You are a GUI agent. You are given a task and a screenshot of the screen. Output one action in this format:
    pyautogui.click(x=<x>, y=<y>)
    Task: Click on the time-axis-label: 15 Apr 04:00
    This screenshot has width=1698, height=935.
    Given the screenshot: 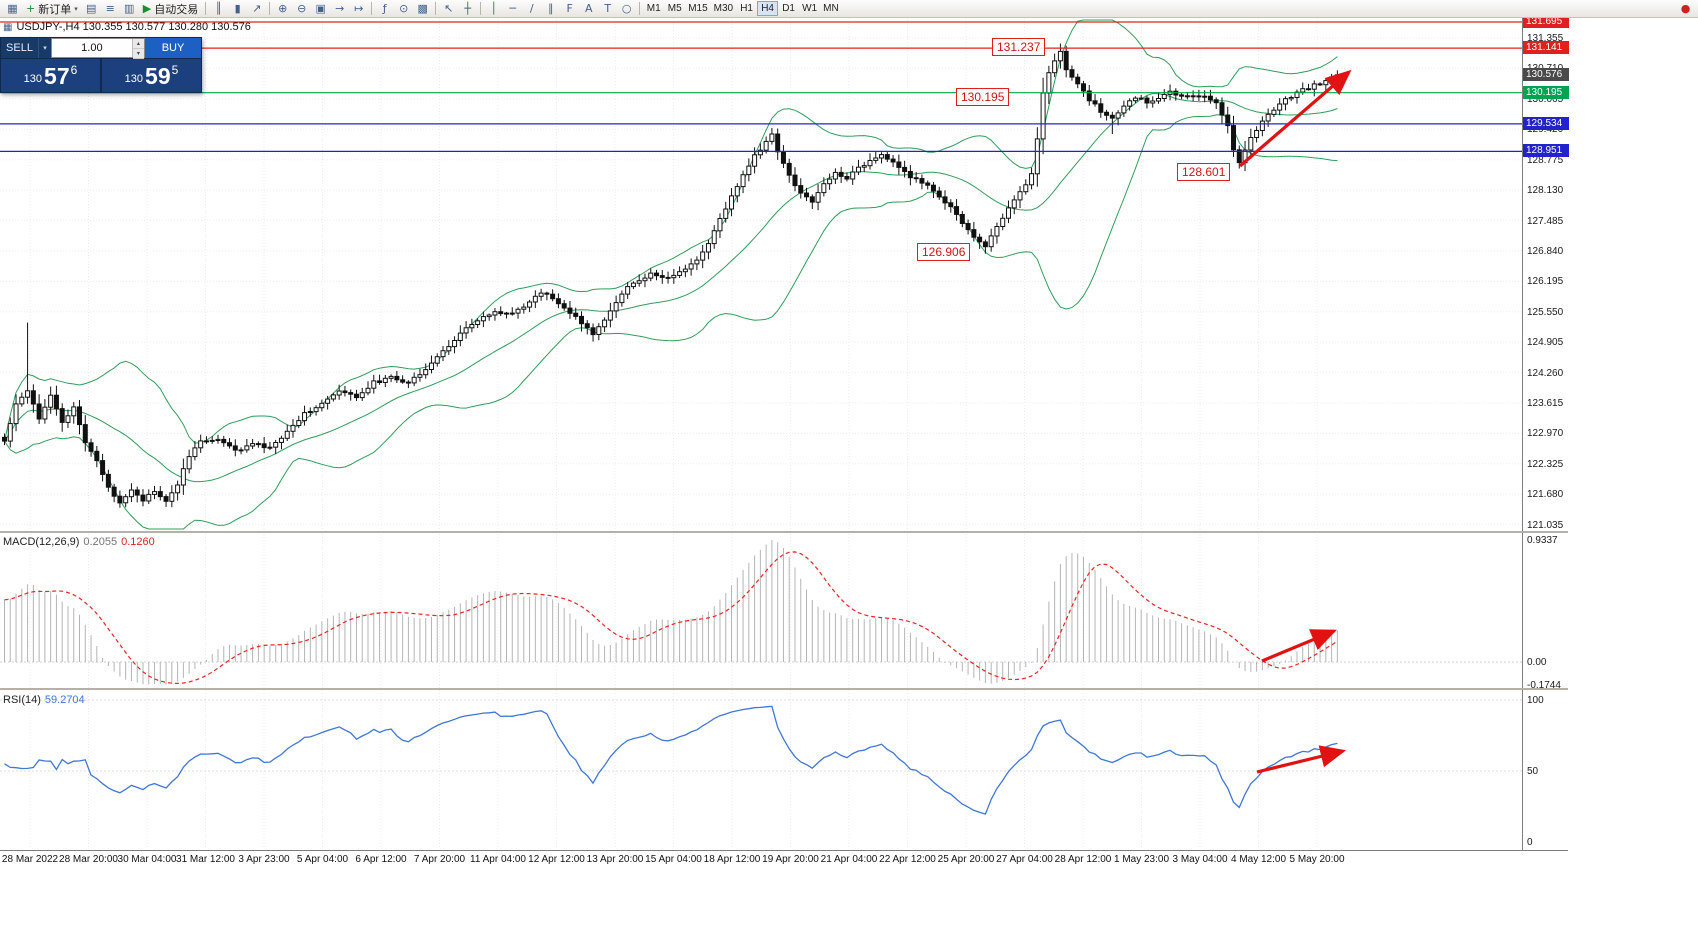 What is the action you would take?
    pyautogui.click(x=673, y=859)
    